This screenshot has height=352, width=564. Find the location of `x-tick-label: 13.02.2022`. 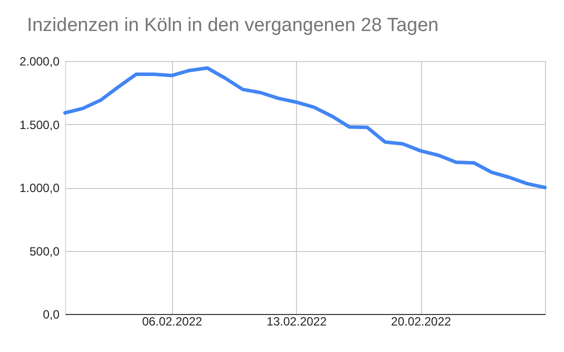

x-tick-label: 13.02.2022 is located at coordinates (296, 321).